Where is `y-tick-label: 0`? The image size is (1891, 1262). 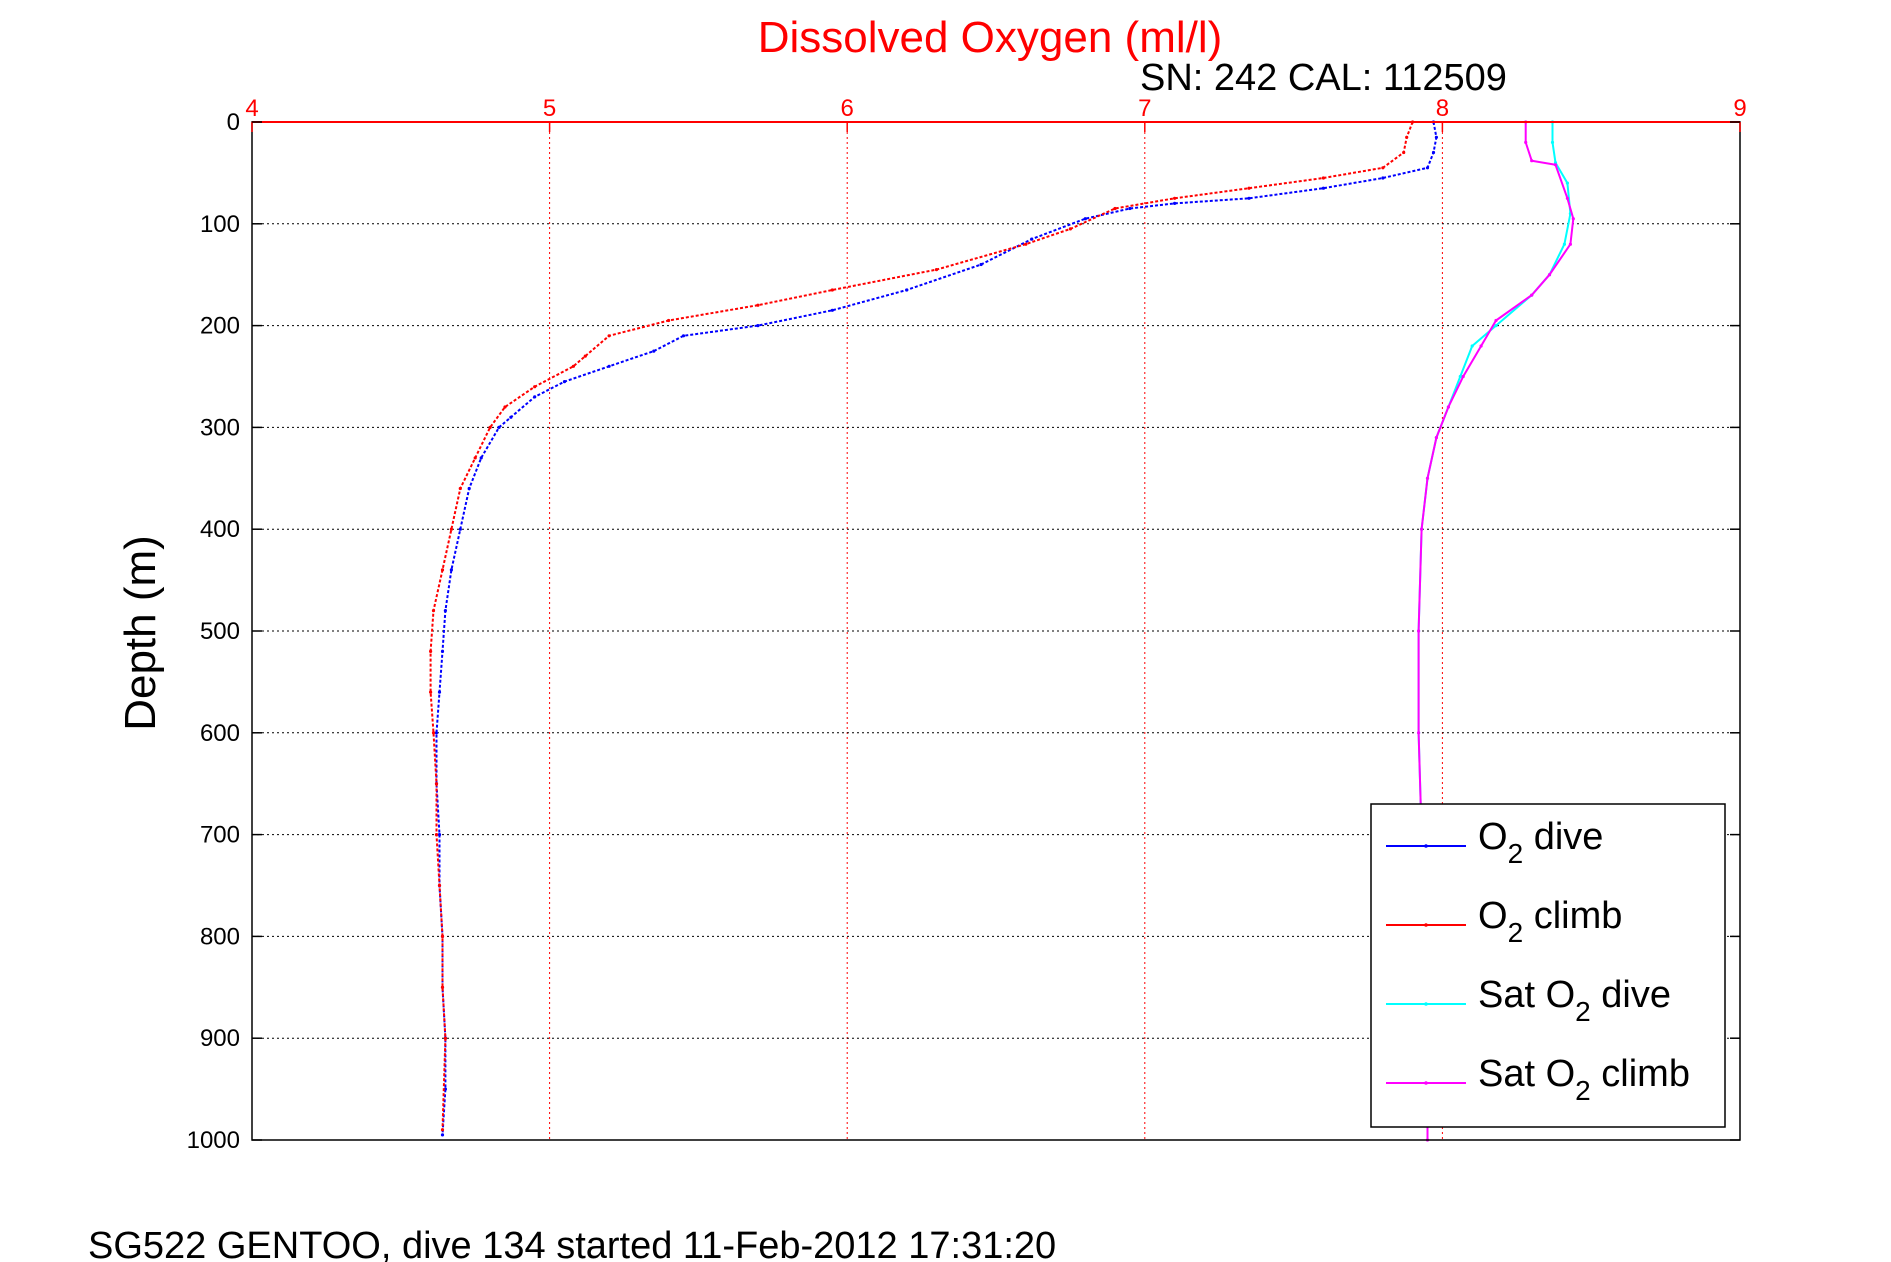
y-tick-label: 0 is located at coordinates (233, 122).